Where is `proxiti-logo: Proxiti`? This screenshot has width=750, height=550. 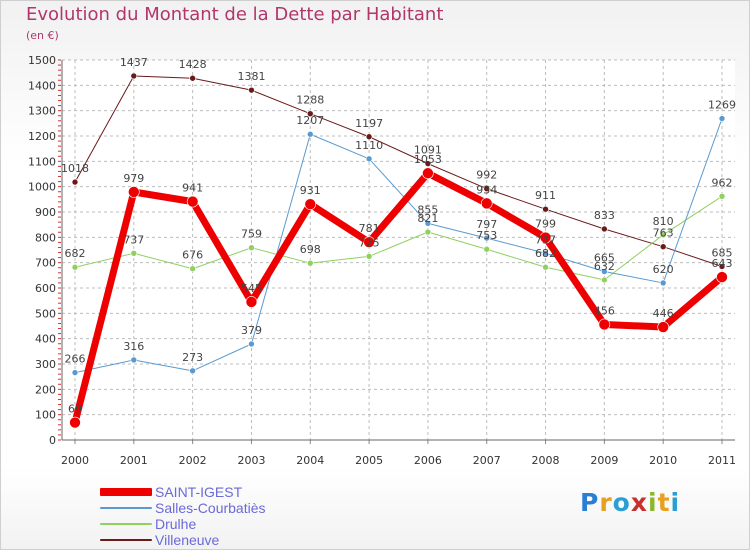 proxiti-logo: Proxiti is located at coordinates (630, 502).